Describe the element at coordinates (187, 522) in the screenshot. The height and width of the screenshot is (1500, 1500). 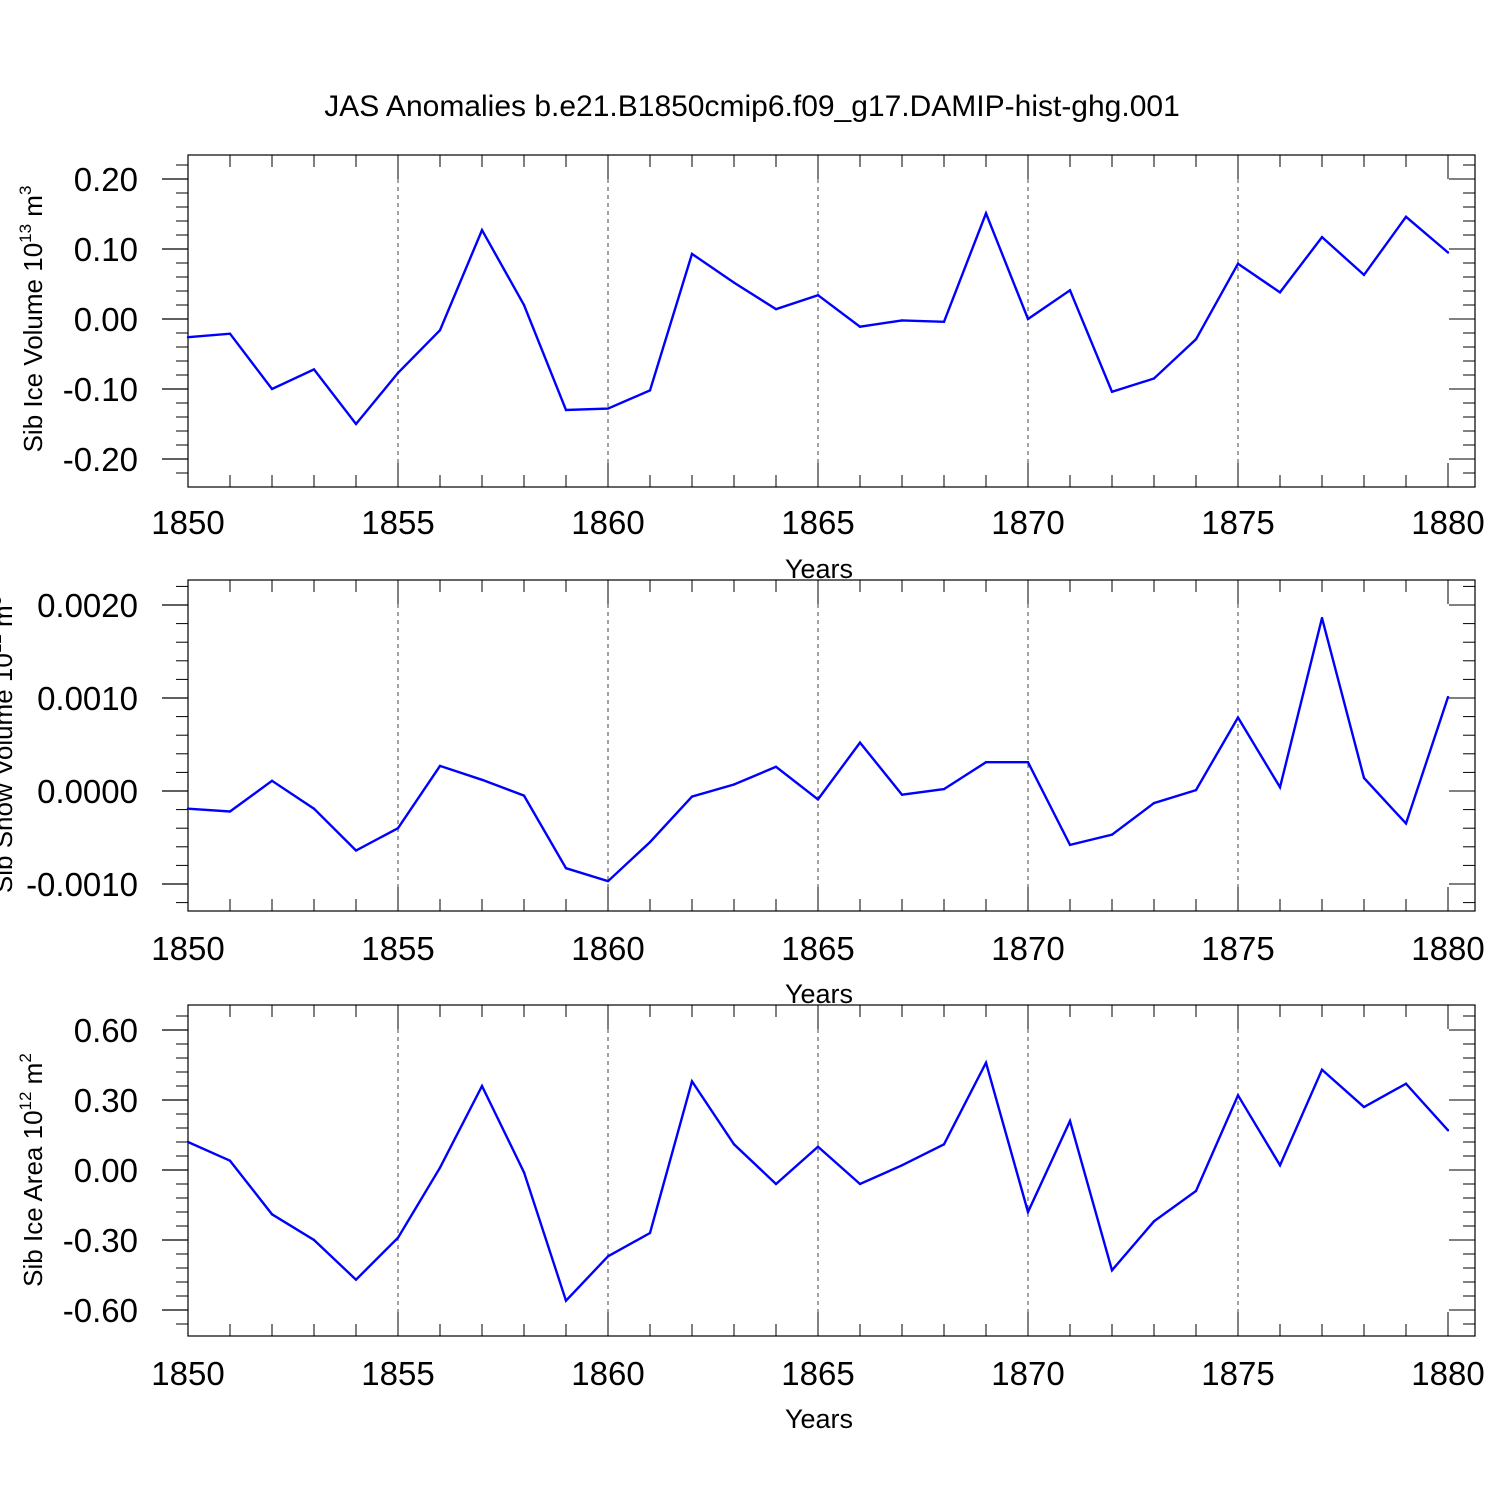
I see `x-tick-label: 1850` at that location.